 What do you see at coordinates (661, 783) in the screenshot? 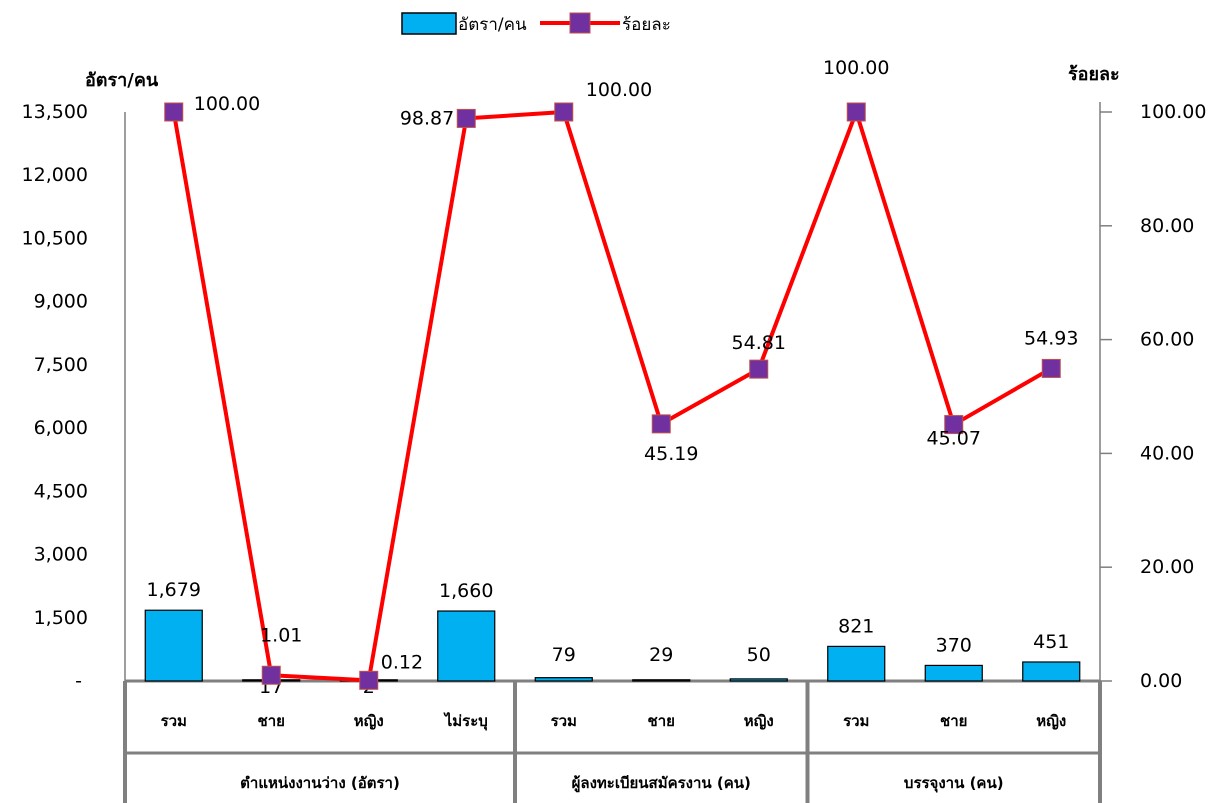
I see `group-label: ผู้ลงทะเบียนสมัครงาน (คน)` at bounding box center [661, 783].